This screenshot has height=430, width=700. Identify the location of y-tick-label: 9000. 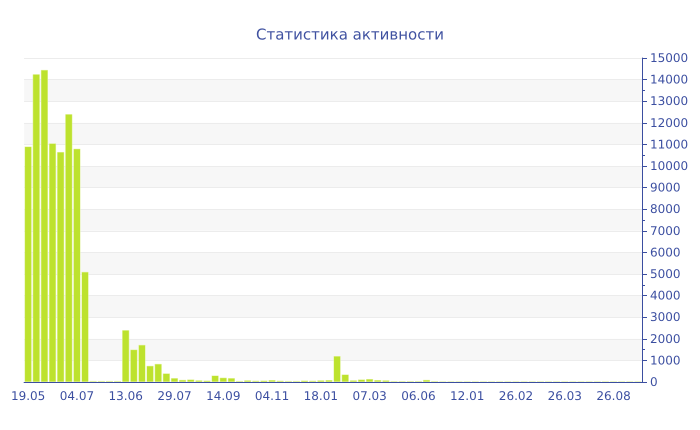
(665, 187).